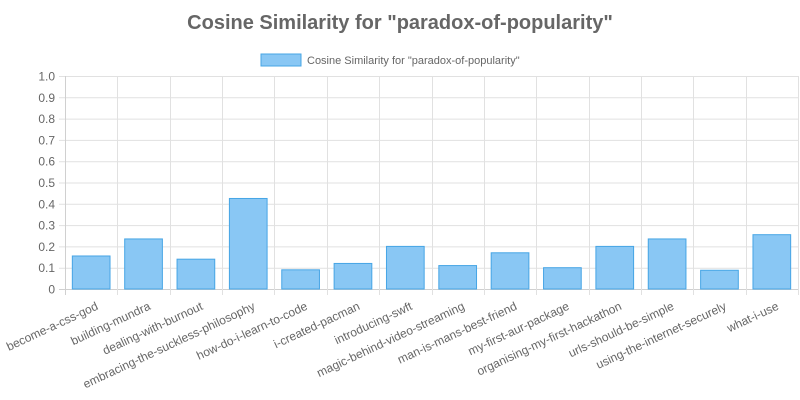 Image resolution: width=800 pixels, height=400 pixels. I want to click on legend-swatch, so click(281, 60).